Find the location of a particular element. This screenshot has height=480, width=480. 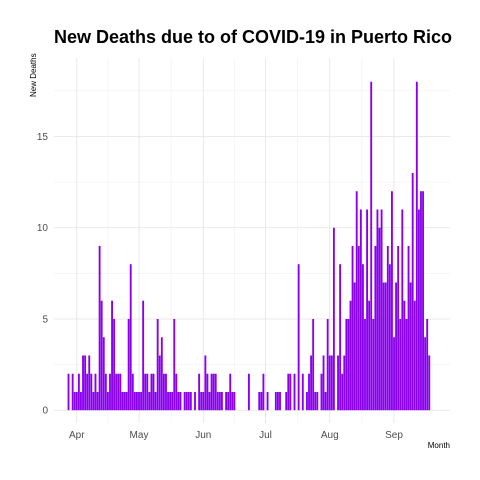

x-tick-label: Sep is located at coordinates (394, 435).